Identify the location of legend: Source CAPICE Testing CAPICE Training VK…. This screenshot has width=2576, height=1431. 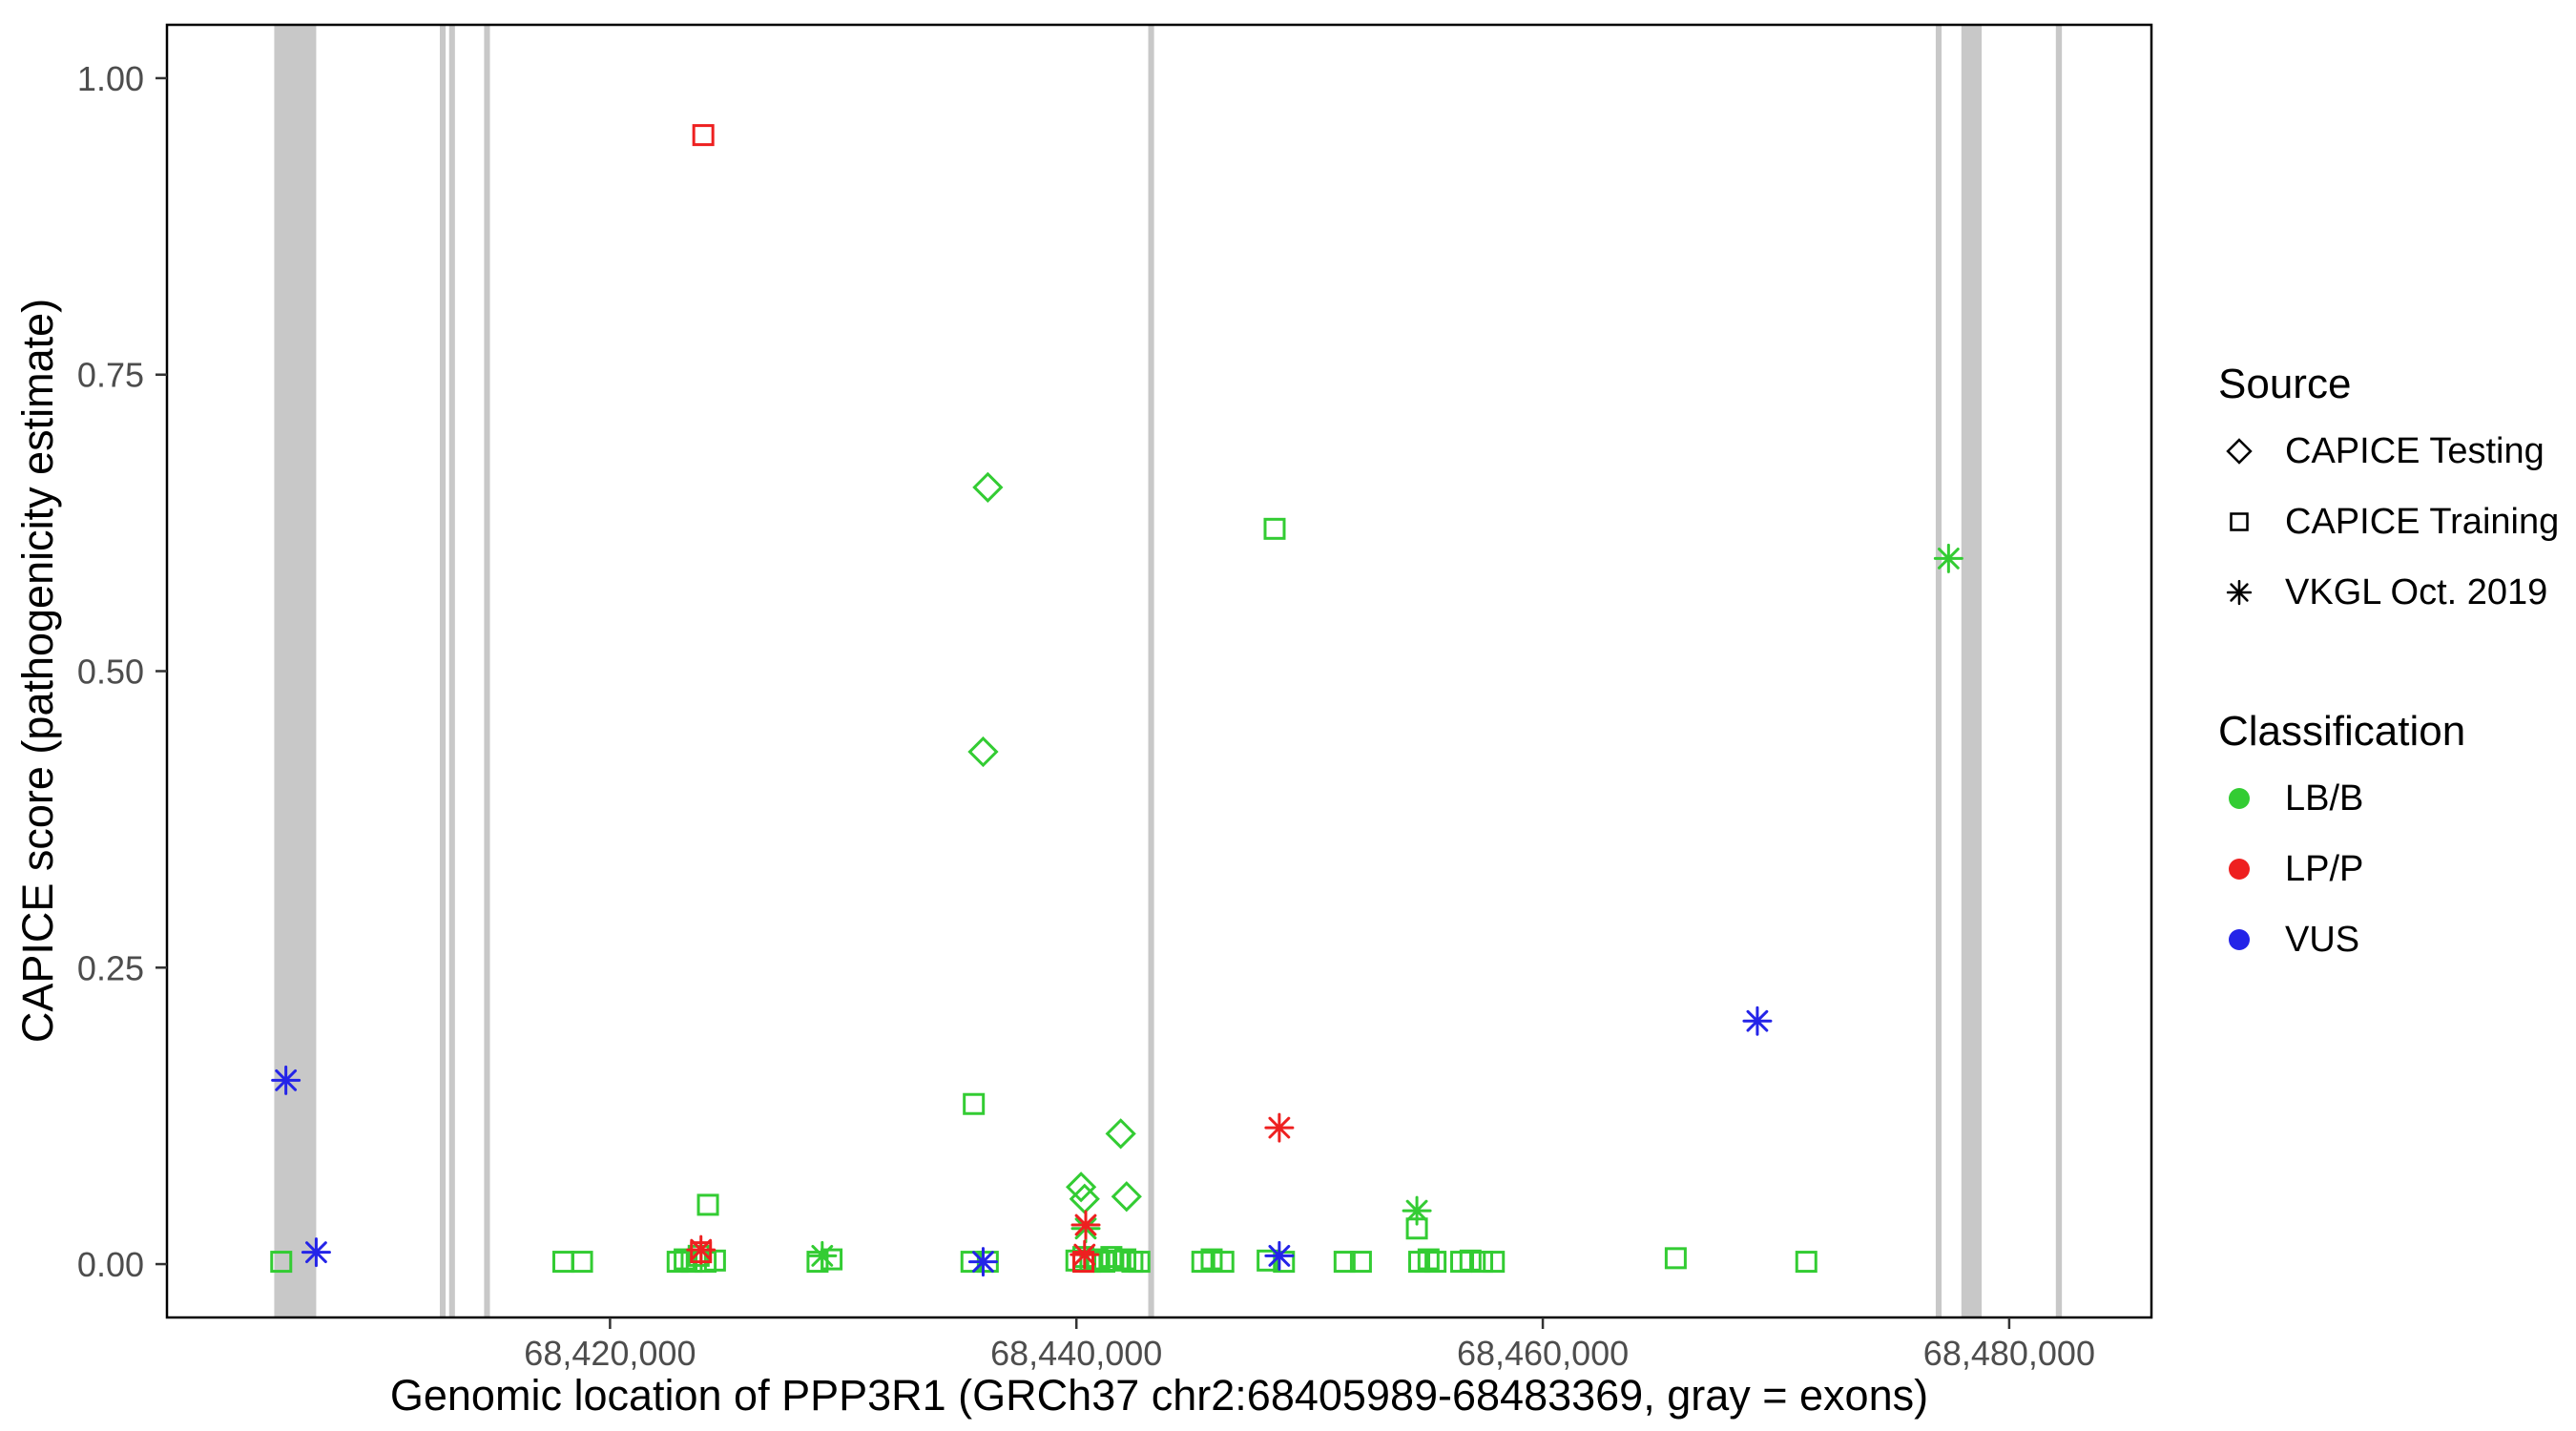
(2388, 664).